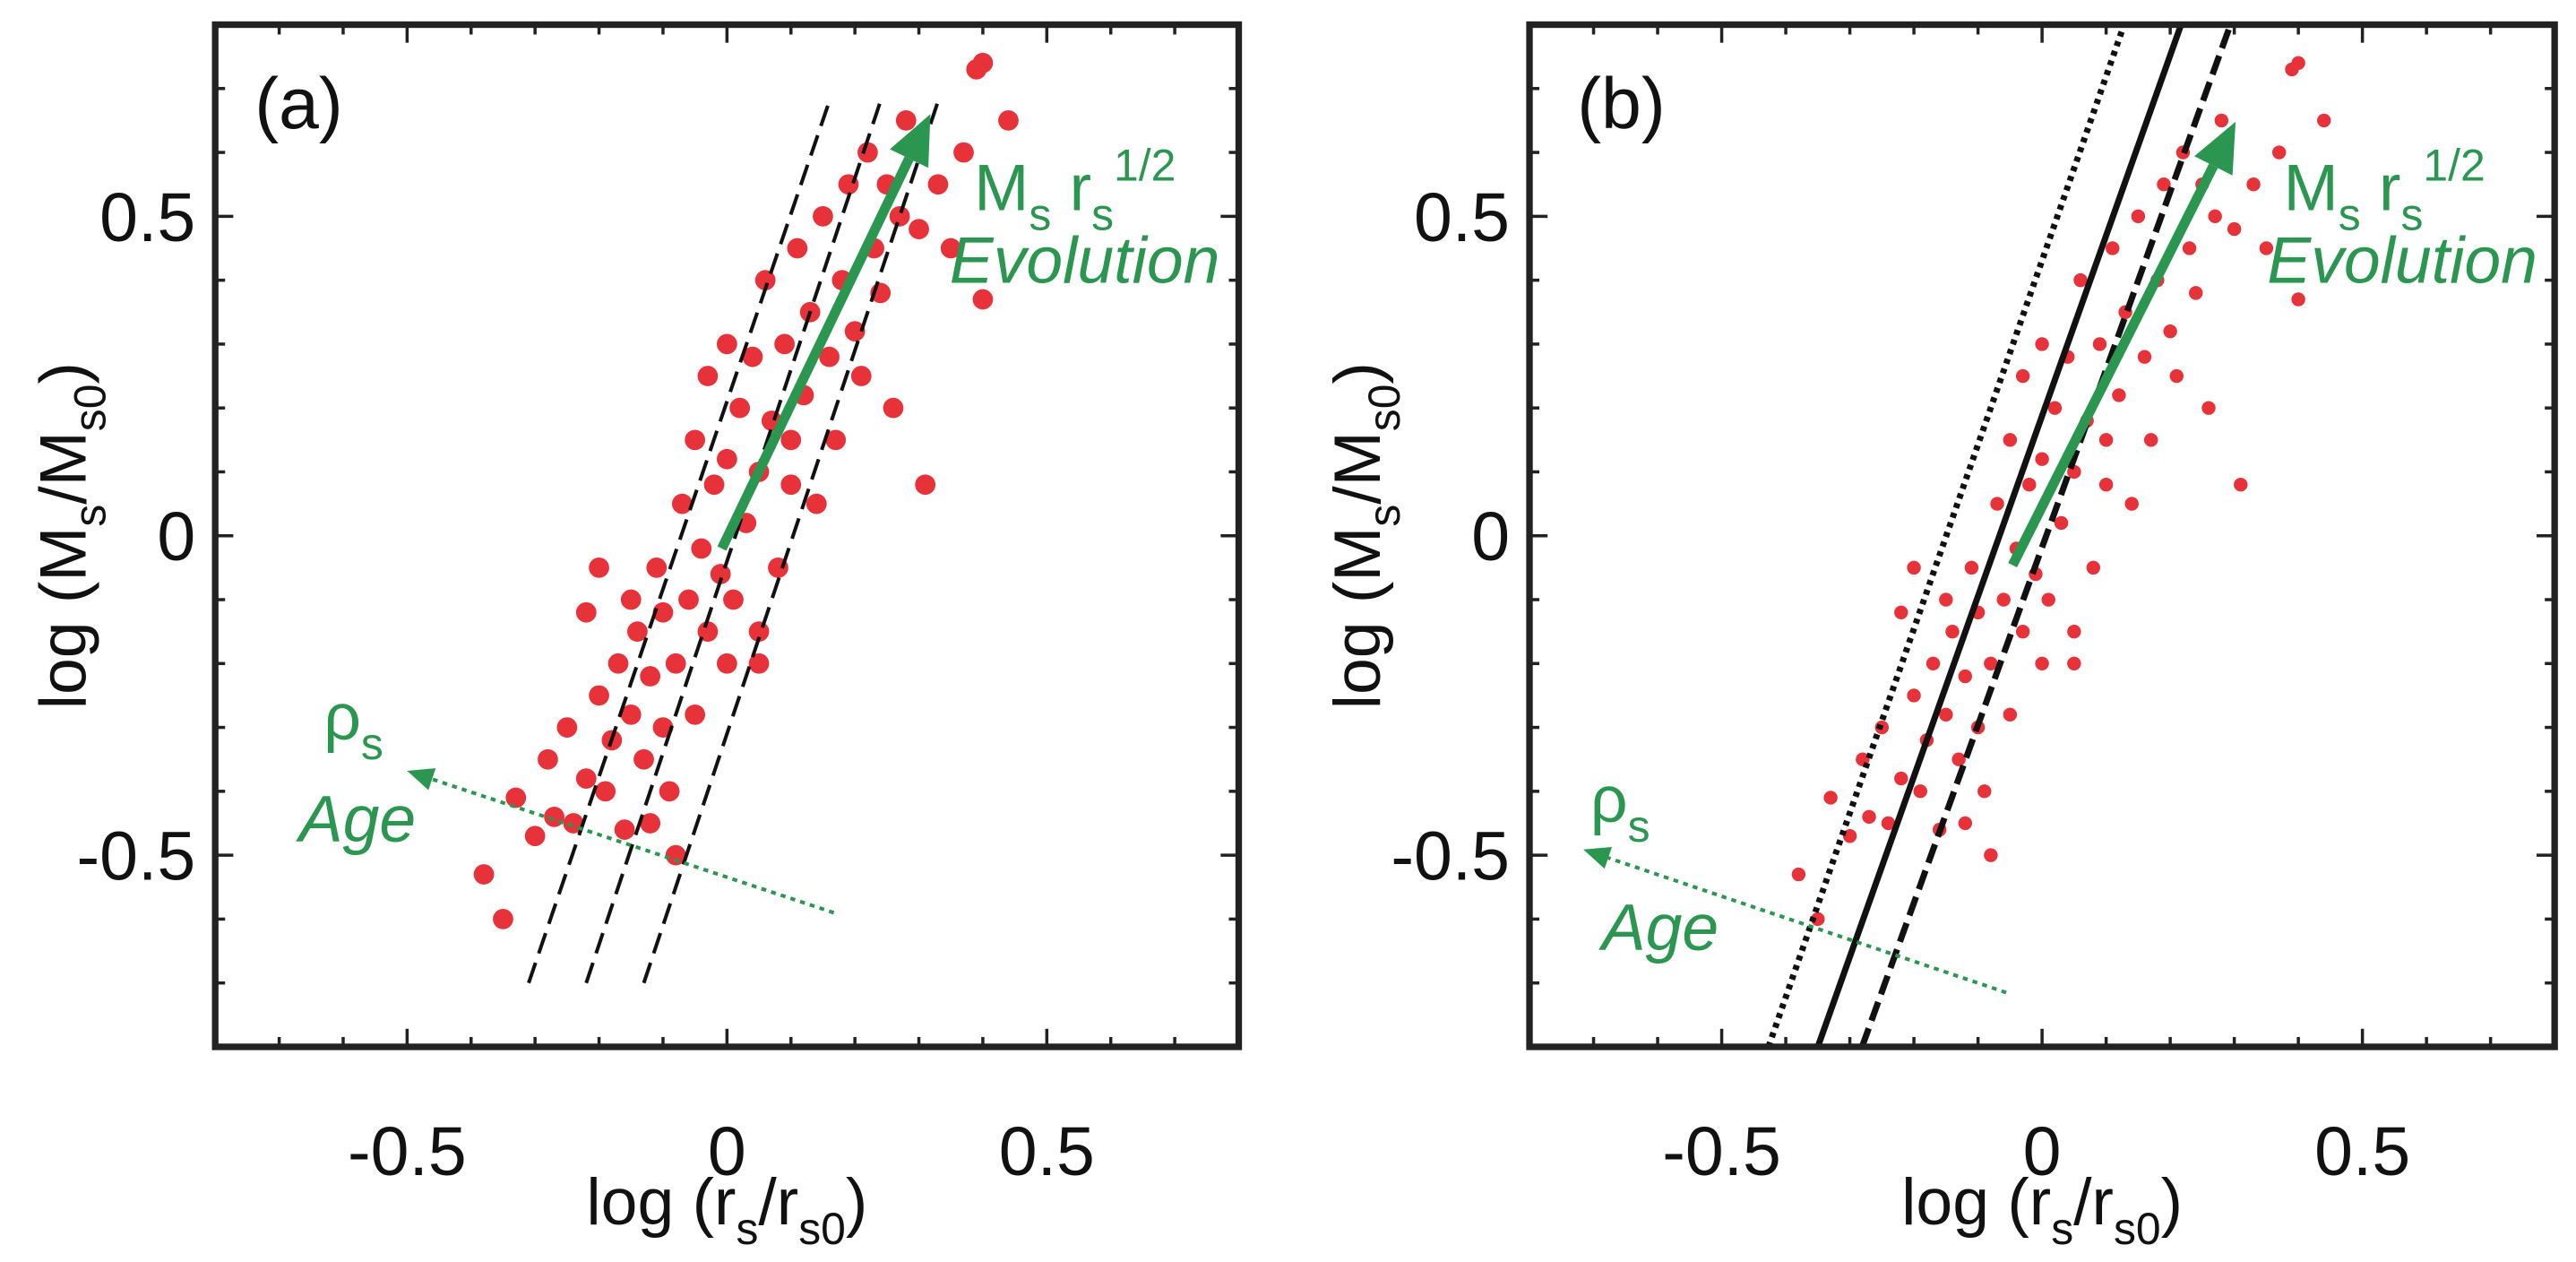 This screenshot has width=2576, height=1262. What do you see at coordinates (1384, 409) in the screenshot?
I see `y-axis-label-part: s0` at bounding box center [1384, 409].